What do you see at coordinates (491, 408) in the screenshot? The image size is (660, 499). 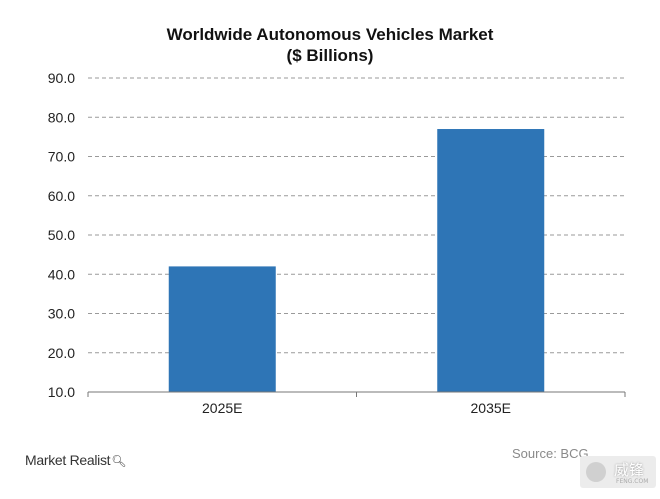 I see `x-tick-label: 2035E` at bounding box center [491, 408].